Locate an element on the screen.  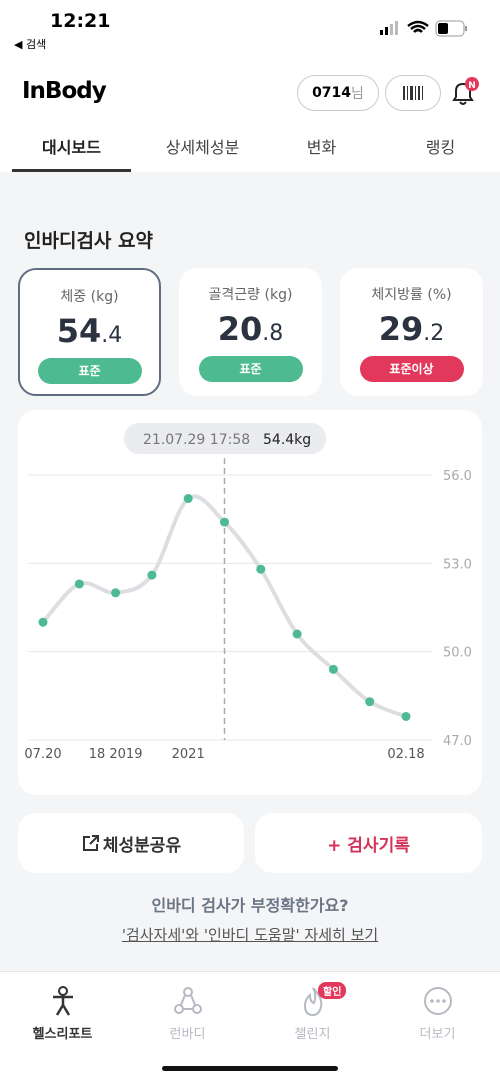
share-button: 체성분공유 is located at coordinates (131, 843).